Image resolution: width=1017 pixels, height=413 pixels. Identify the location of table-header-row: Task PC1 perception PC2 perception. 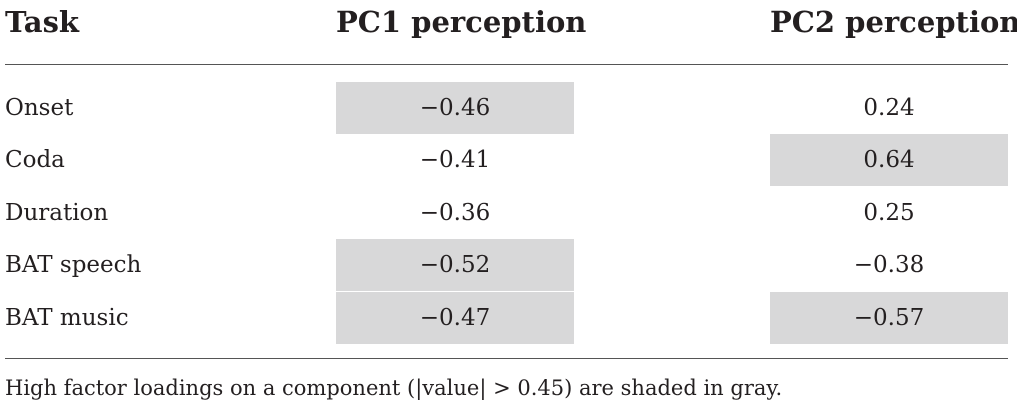
(508, 25).